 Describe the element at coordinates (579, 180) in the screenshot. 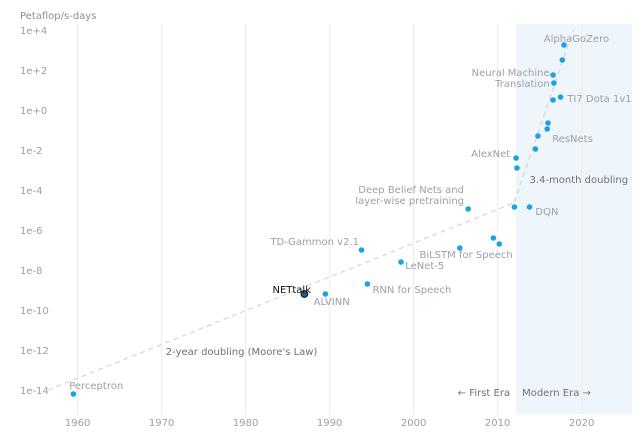

I see `annotation-label: 3.4-month doubling` at that location.